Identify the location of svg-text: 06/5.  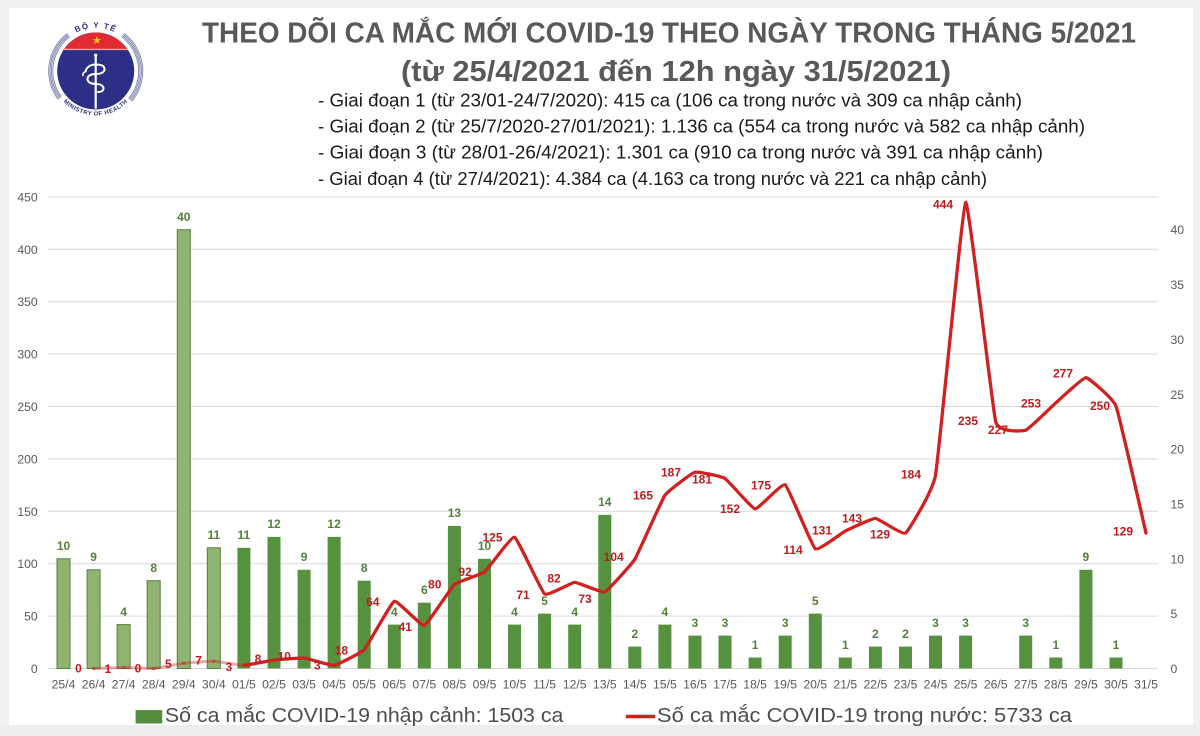
(394, 685).